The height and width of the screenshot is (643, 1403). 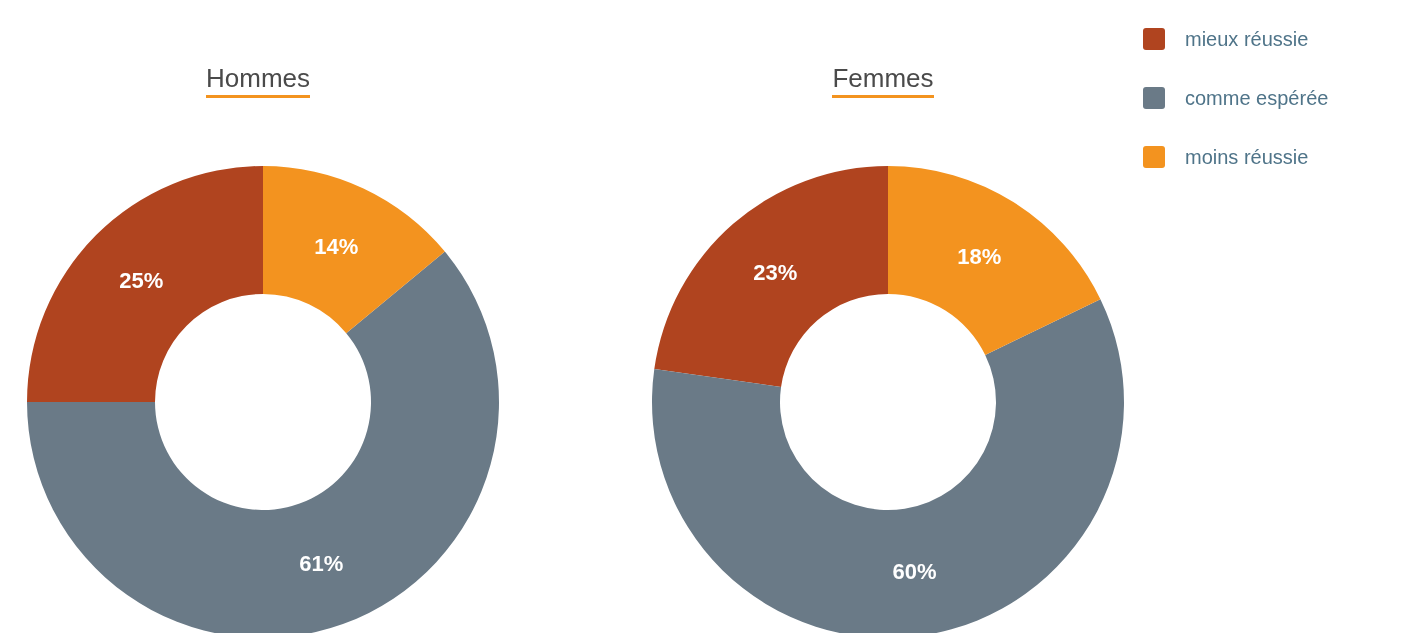 What do you see at coordinates (775, 272) in the screenshot?
I see `data-label: 23%` at bounding box center [775, 272].